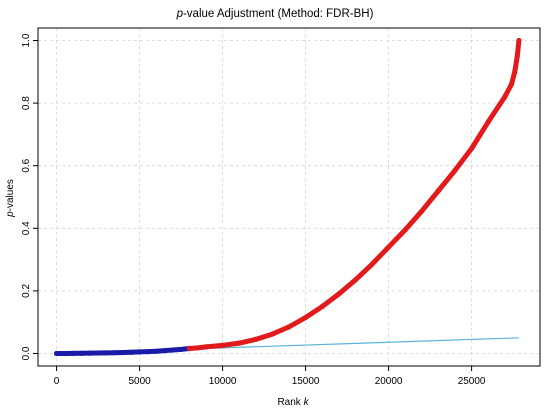 The image size is (550, 411). I want to click on y-tick-label-4: 0.8, so click(26, 103).